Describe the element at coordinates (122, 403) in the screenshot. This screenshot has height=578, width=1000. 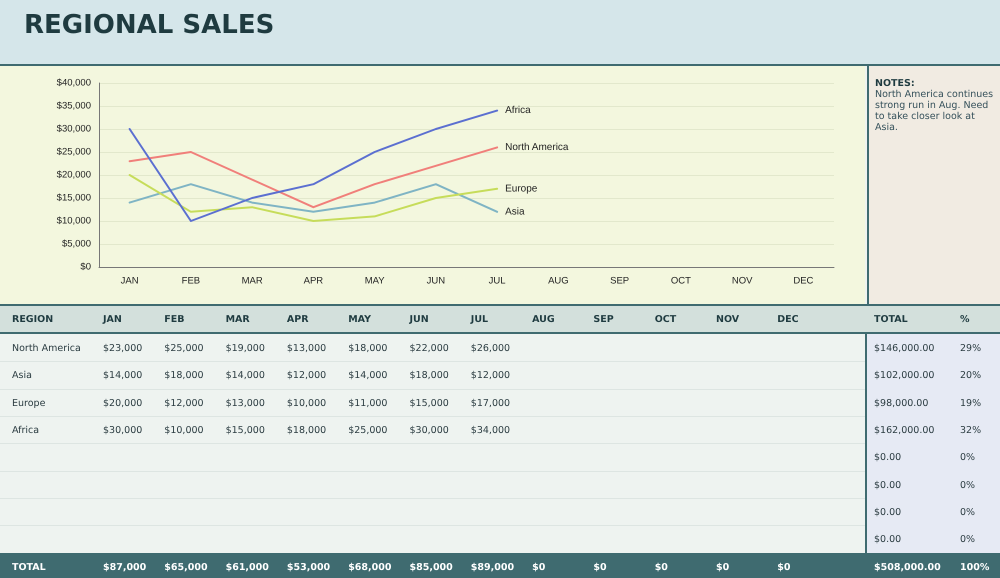
I see `data-label: $20,000` at that location.